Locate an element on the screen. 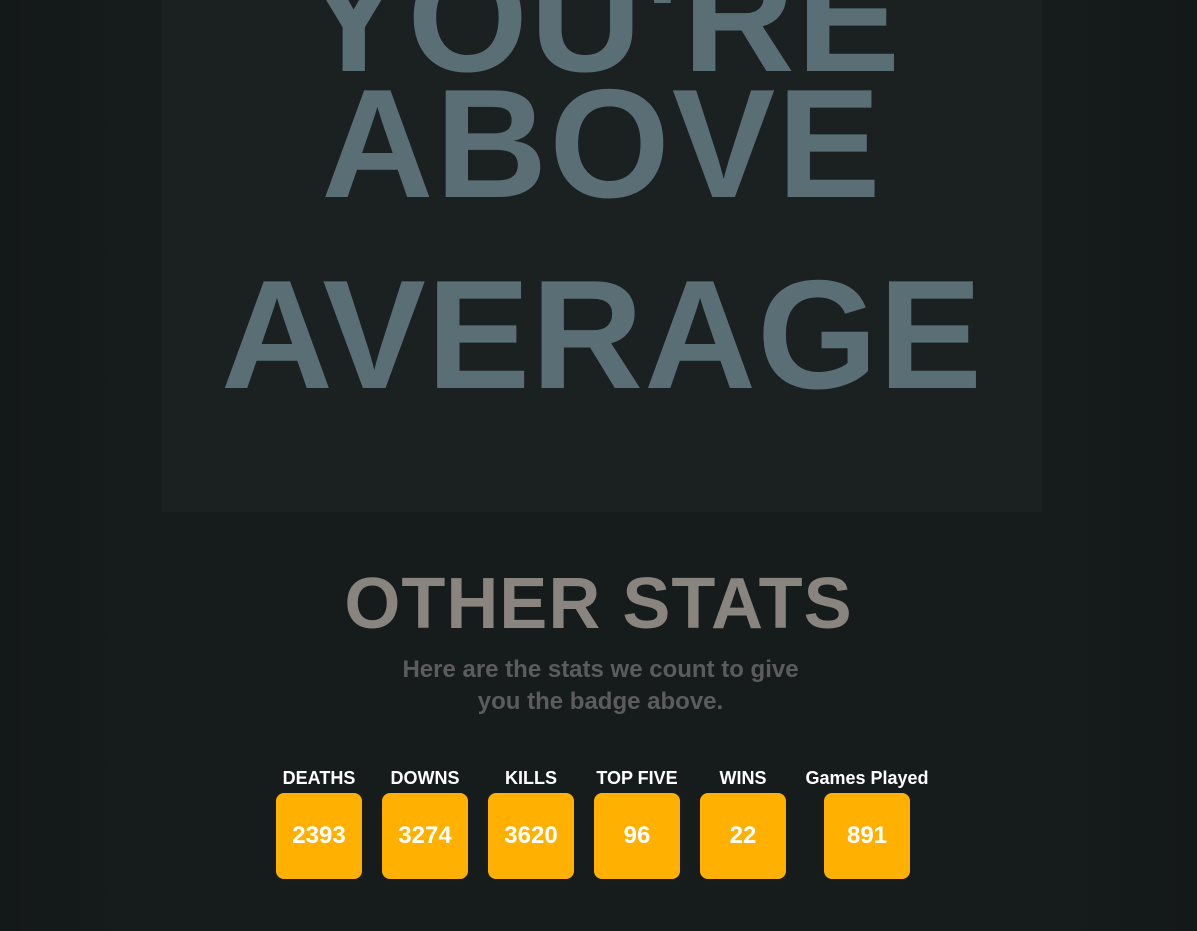  stat-games-played: Games Played 891 is located at coordinates (867, 822).